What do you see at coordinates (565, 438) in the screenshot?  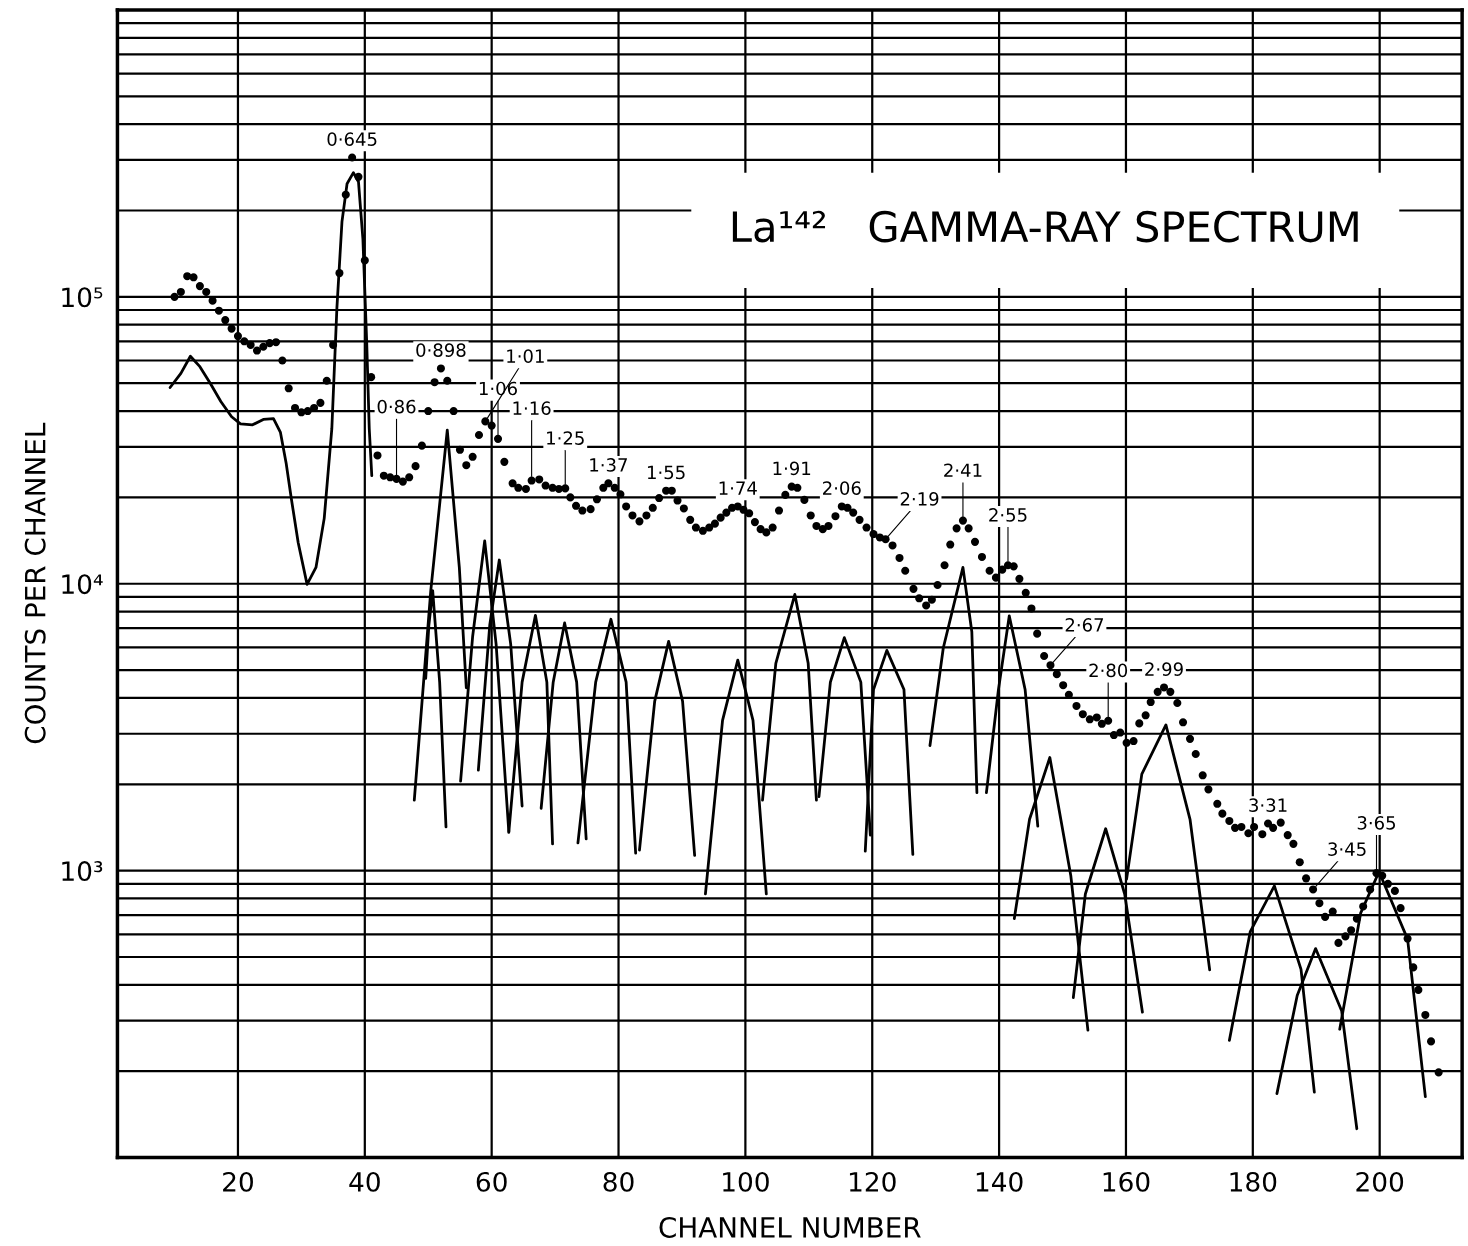 I see `annotation: 1·25` at bounding box center [565, 438].